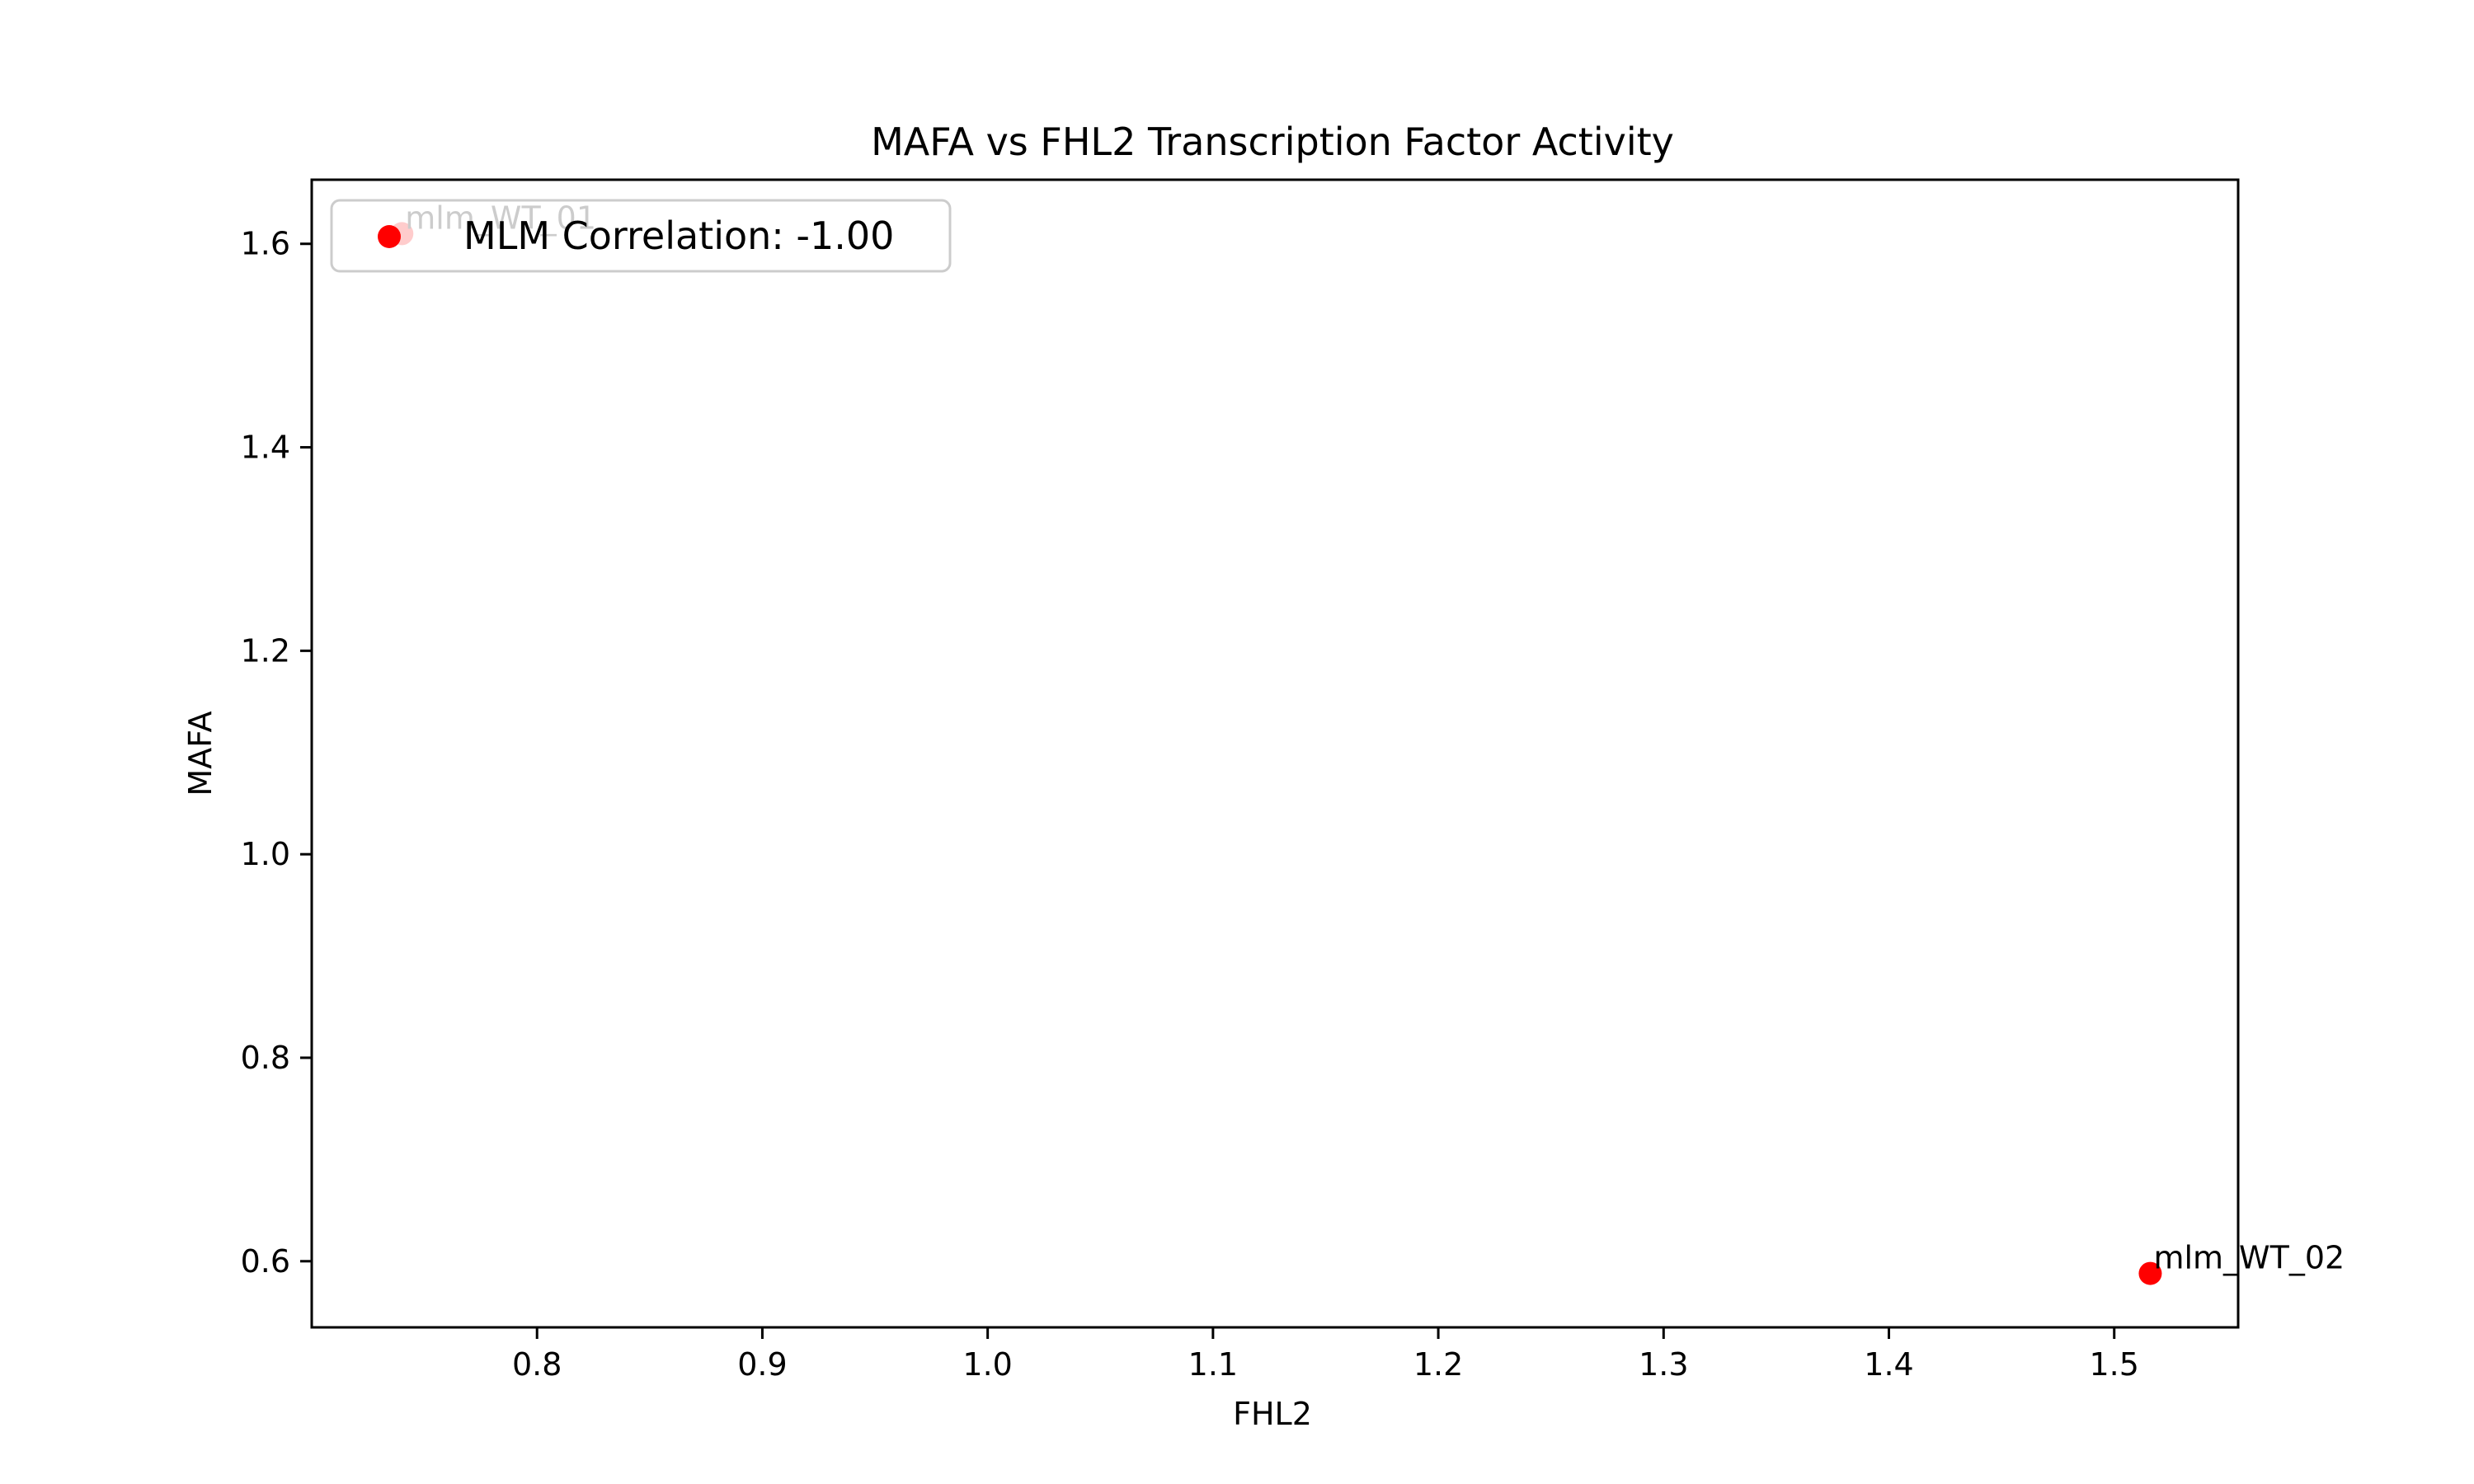 The width and height of the screenshot is (2474, 1484). I want to click on legend-marker, so click(389, 236).